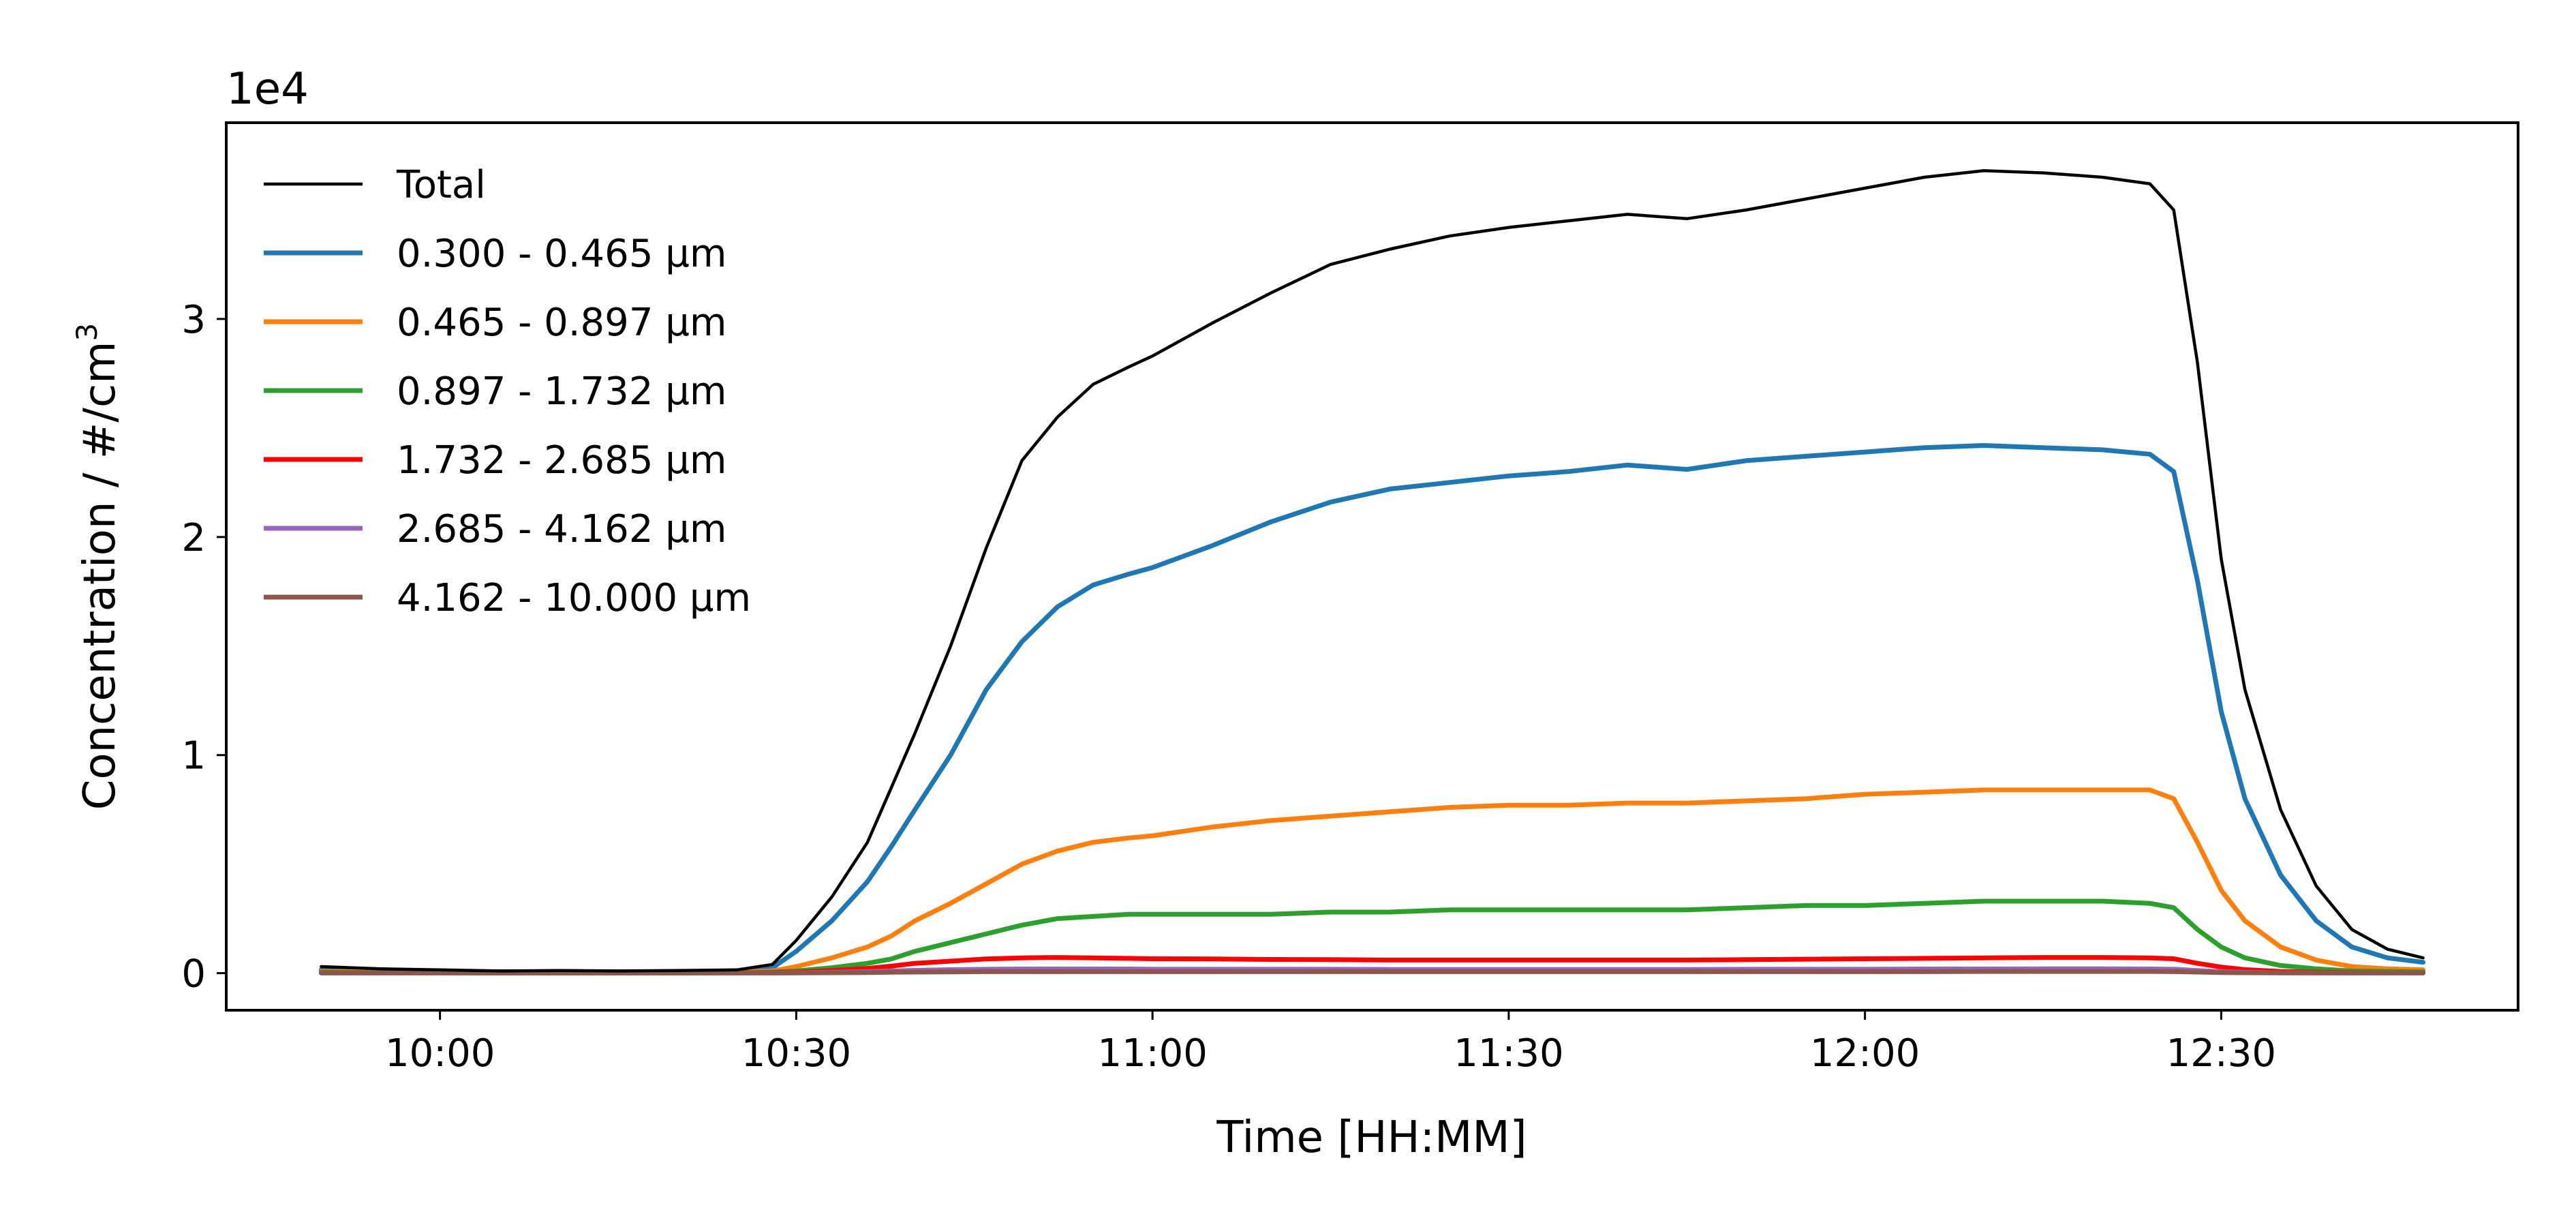 This screenshot has height=1227, width=2576. What do you see at coordinates (796, 1053) in the screenshot?
I see `x-tick-label: 10:30` at bounding box center [796, 1053].